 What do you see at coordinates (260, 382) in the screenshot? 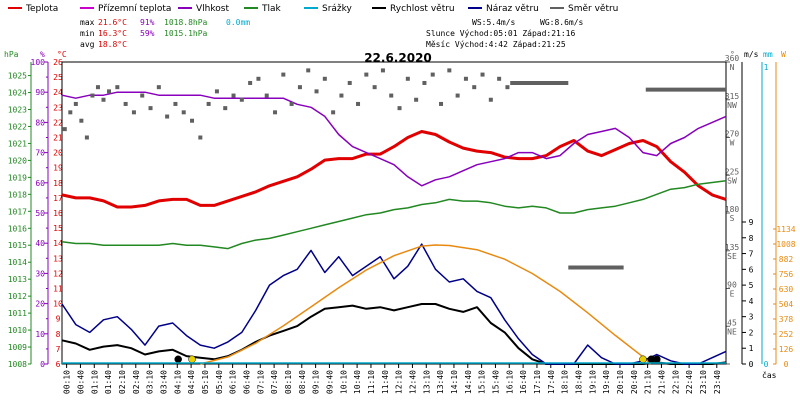
I see `time-tick-label: 07:10` at bounding box center [260, 382].